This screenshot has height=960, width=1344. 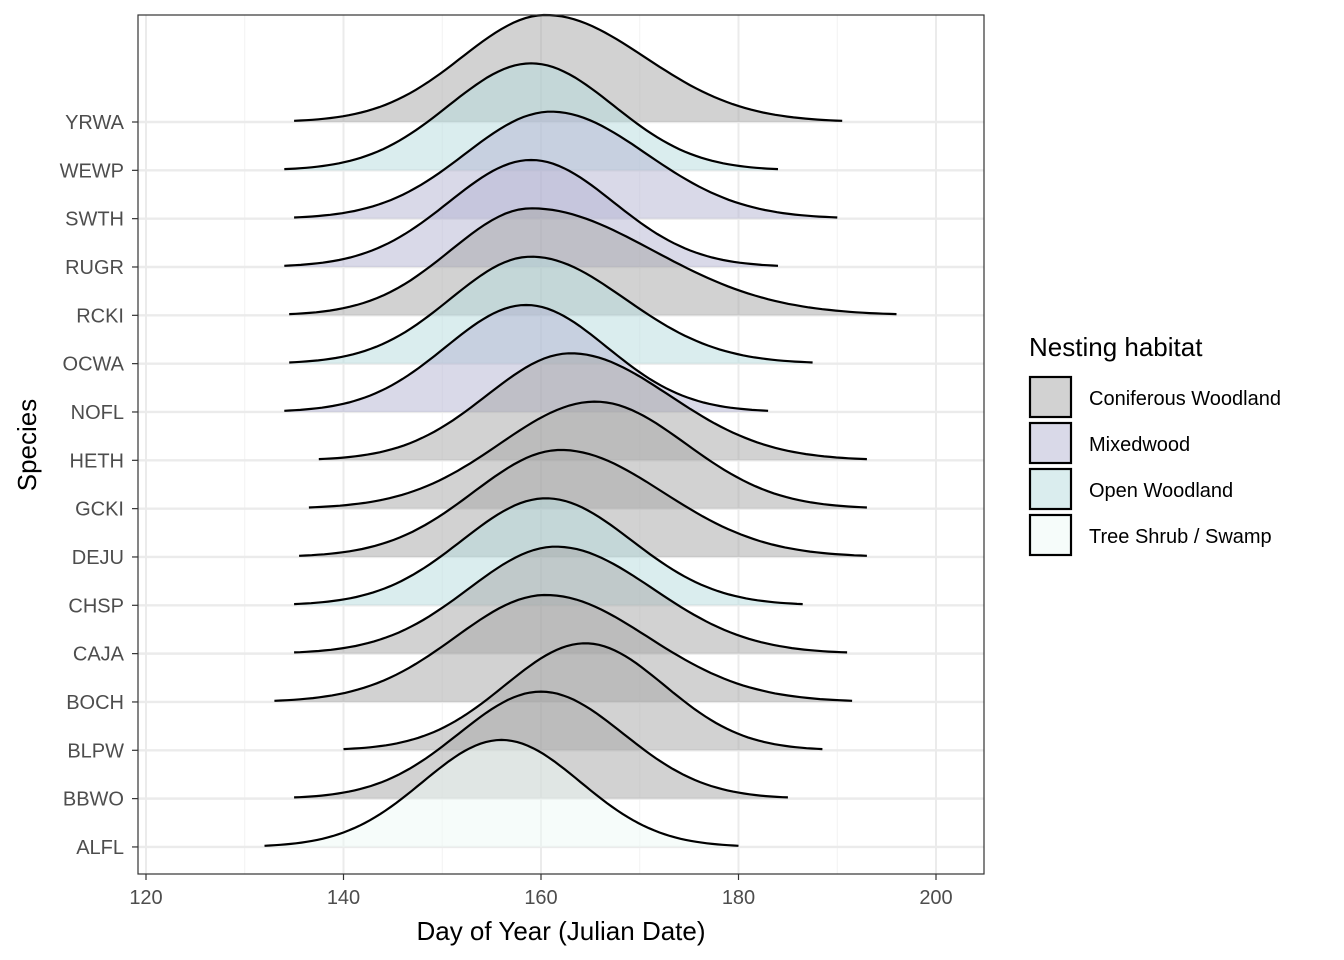 What do you see at coordinates (145, 898) in the screenshot?
I see `x-tick-label: 120` at bounding box center [145, 898].